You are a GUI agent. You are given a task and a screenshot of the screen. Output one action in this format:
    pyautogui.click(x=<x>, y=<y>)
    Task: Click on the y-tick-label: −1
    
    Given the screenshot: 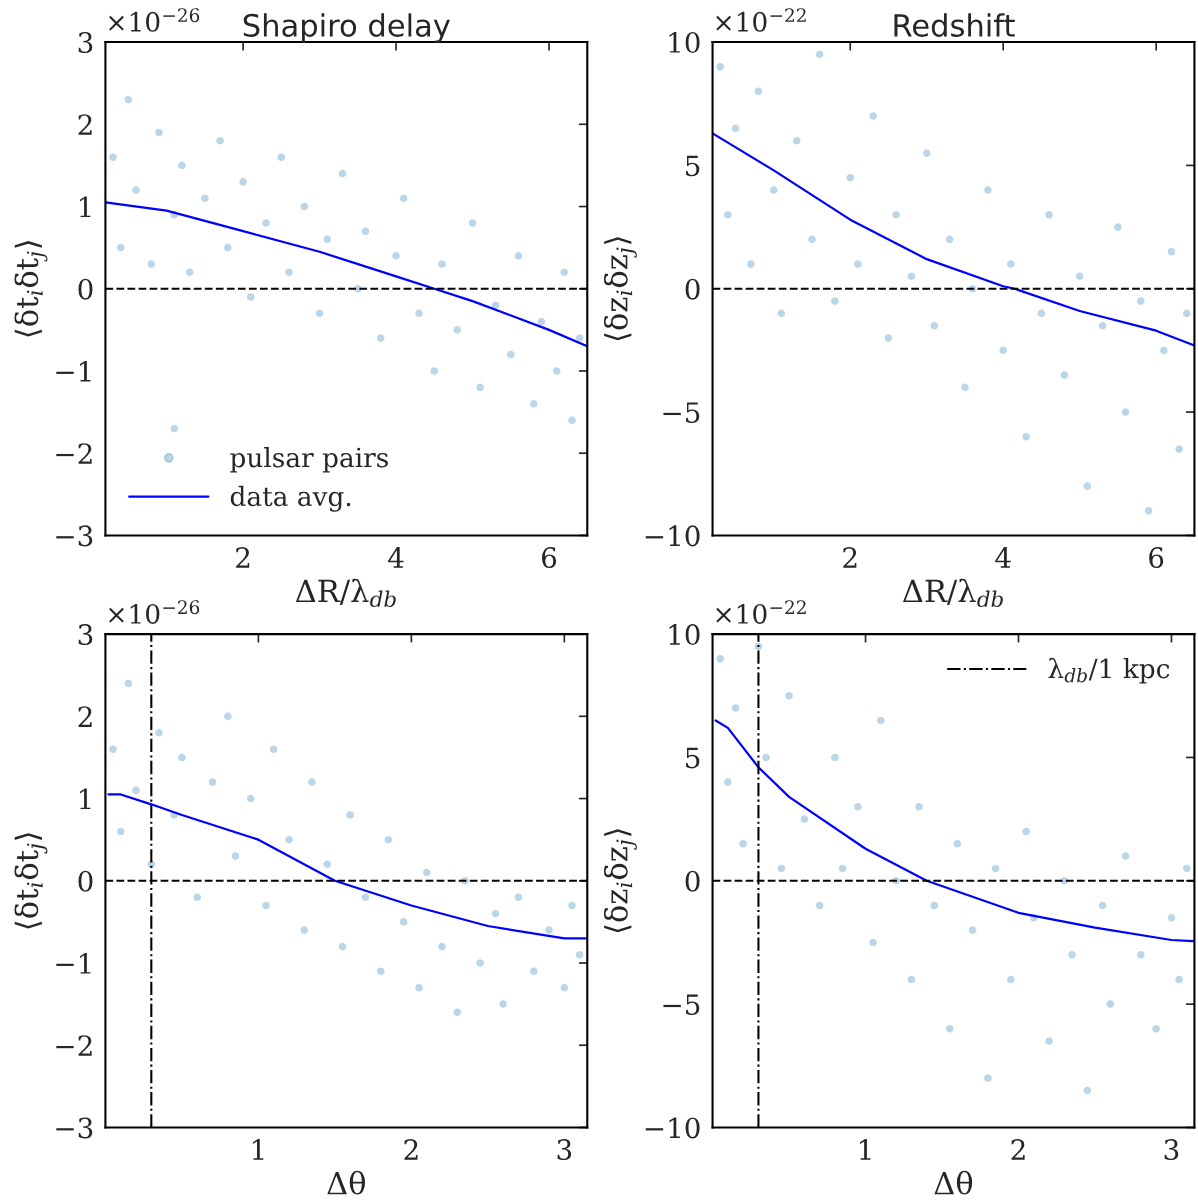 What is the action you would take?
    pyautogui.click(x=73, y=963)
    